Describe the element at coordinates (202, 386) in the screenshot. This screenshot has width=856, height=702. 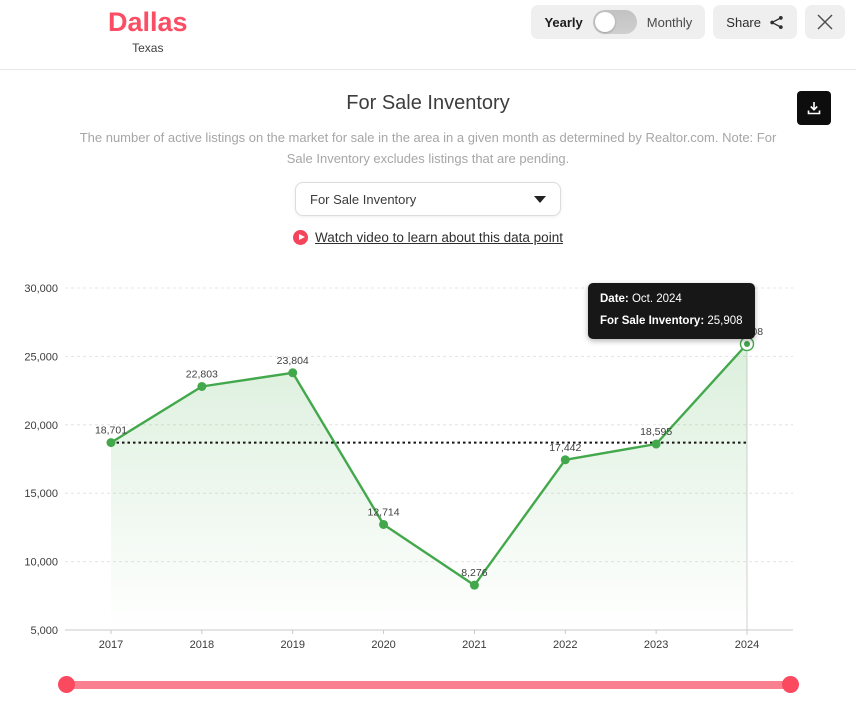
I see `data-point-2018` at that location.